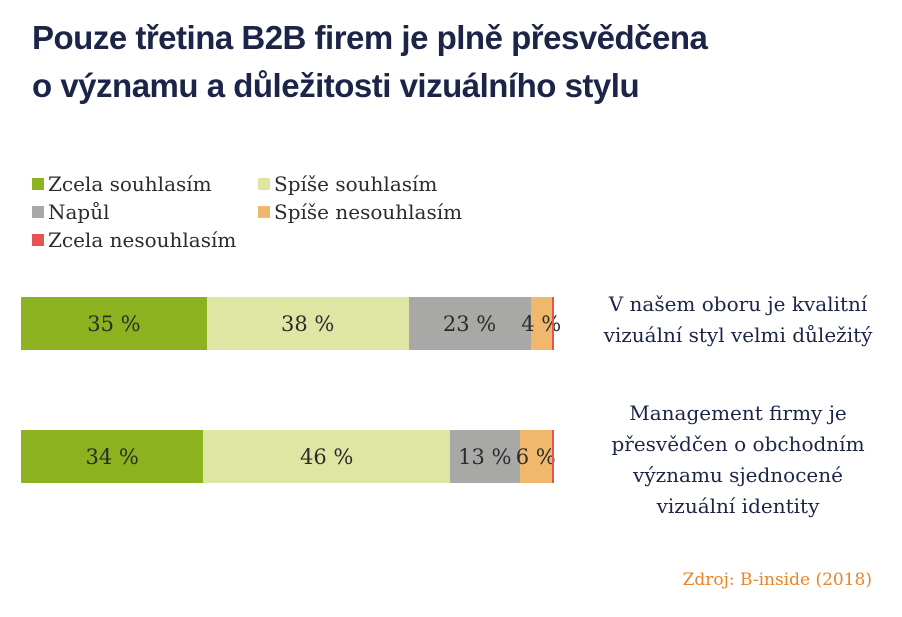 This screenshot has height=617, width=902. Describe the element at coordinates (738, 444) in the screenshot. I see `category-label-line: přesvědčen o obchodním` at that location.